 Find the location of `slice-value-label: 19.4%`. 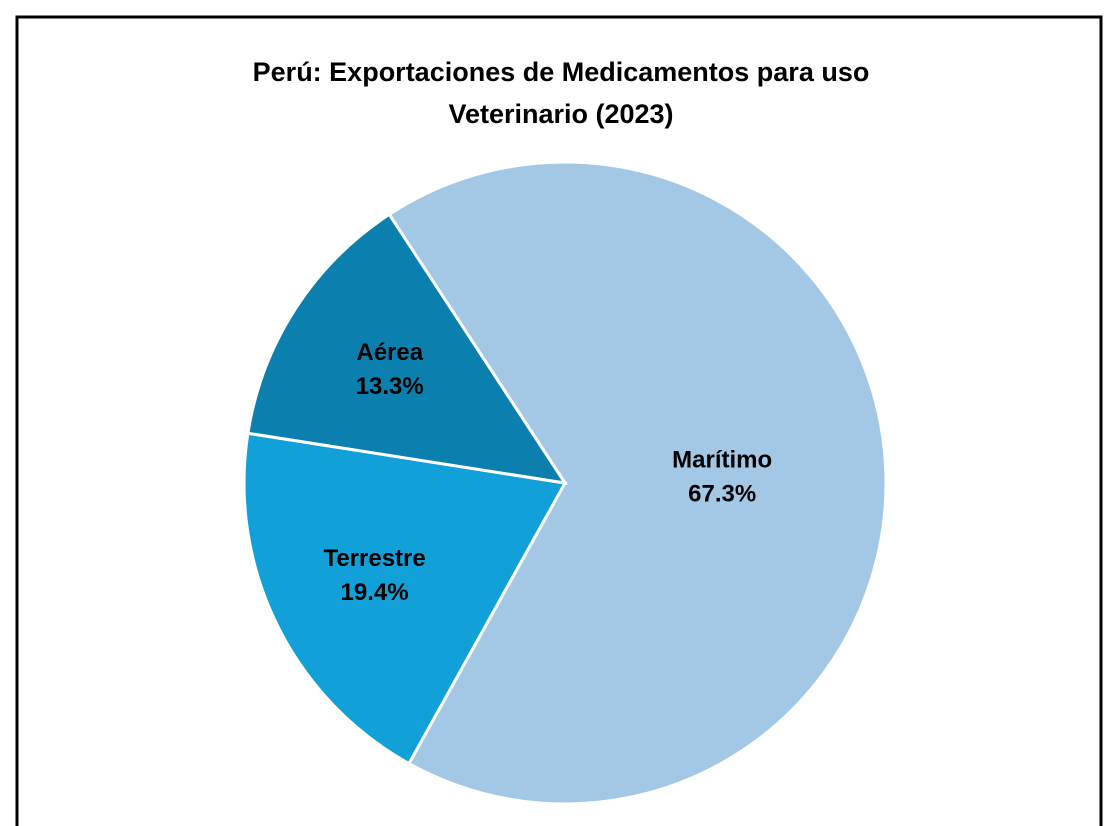

slice-value-label: 19.4% is located at coordinates (375, 592).